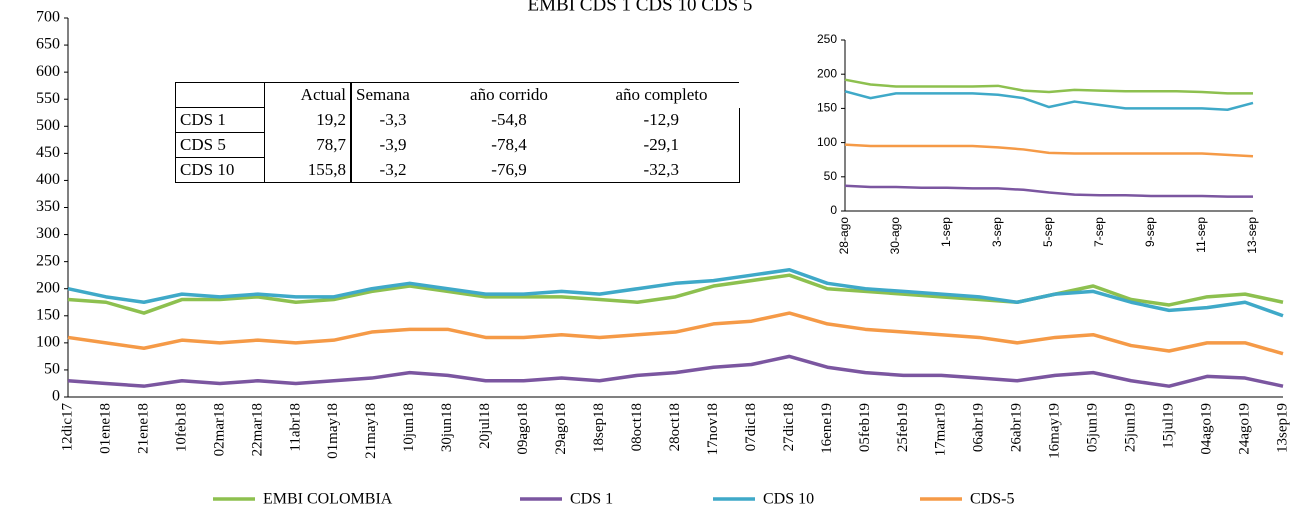 The image size is (1294, 511). What do you see at coordinates (331, 119) in the screenshot?
I see `table-cell: 19,2` at bounding box center [331, 119].